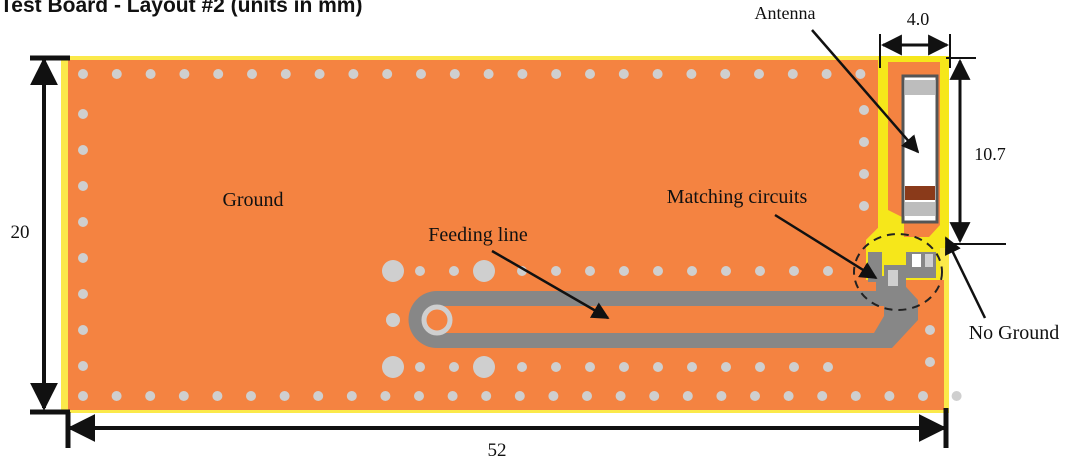 This screenshot has height=464, width=1072. What do you see at coordinates (40, 235) in the screenshot?
I see `dimension-height: 20` at bounding box center [40, 235].